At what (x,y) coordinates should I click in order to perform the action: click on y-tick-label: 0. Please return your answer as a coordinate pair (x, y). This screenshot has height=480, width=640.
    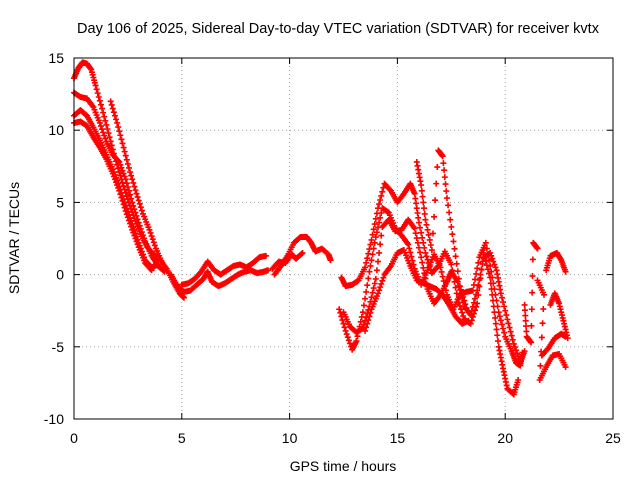
    Looking at the image, I should click on (60, 275).